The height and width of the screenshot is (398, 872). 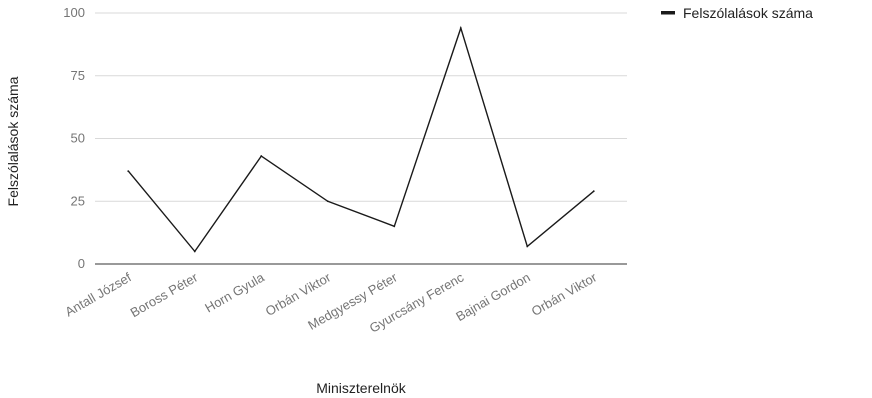 I want to click on x-tick-label: Antall József, so click(x=98, y=294).